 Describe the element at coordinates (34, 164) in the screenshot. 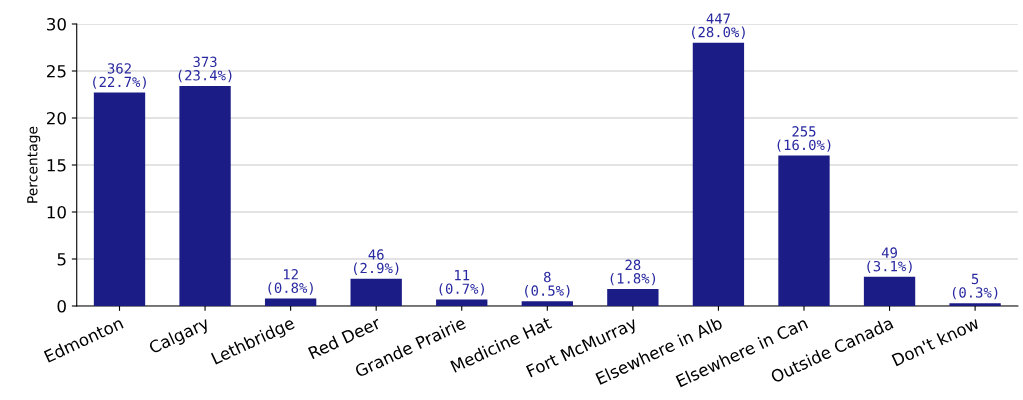

I see `y-axis-title: Percentage` at that location.